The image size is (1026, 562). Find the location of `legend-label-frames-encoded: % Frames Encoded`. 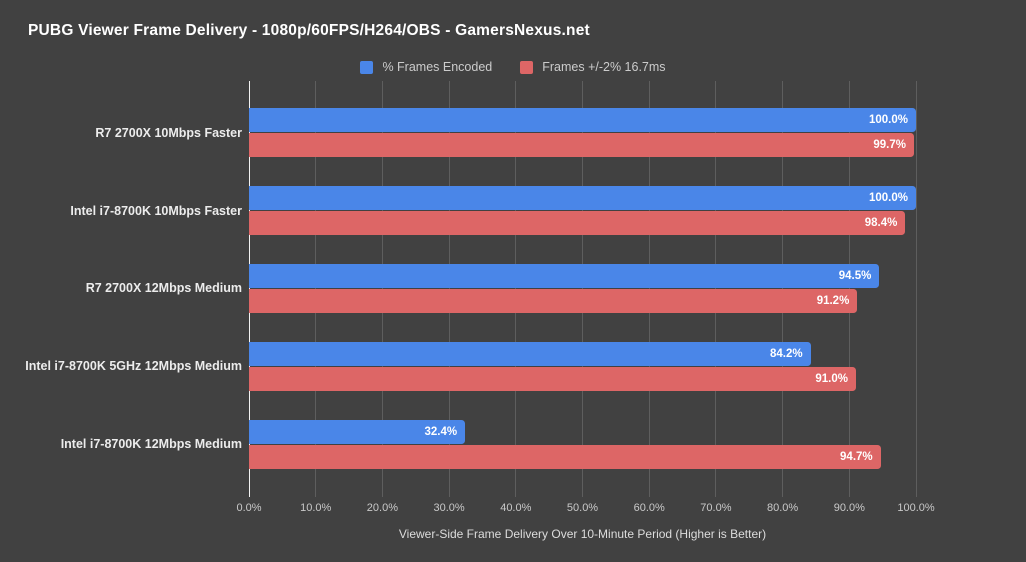

legend-label-frames-encoded: % Frames Encoded is located at coordinates (437, 67).